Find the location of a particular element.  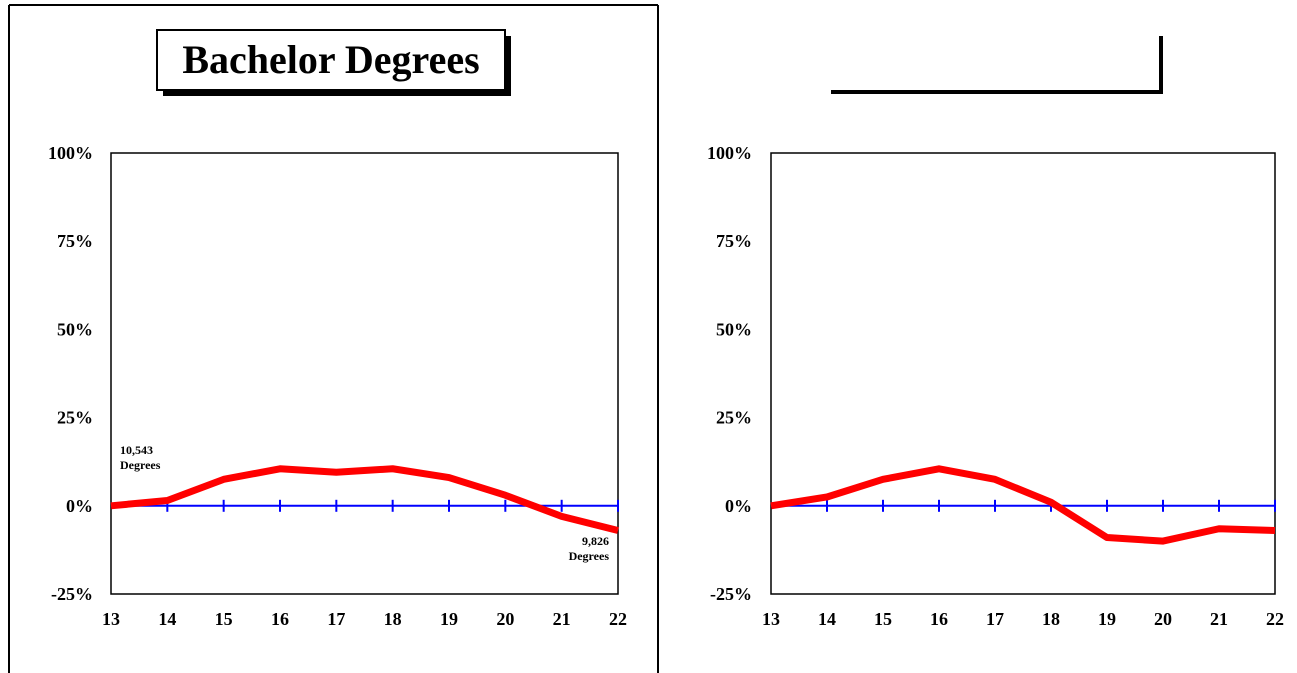

left-annotation-value: 10,543 is located at coordinates (136, 450).